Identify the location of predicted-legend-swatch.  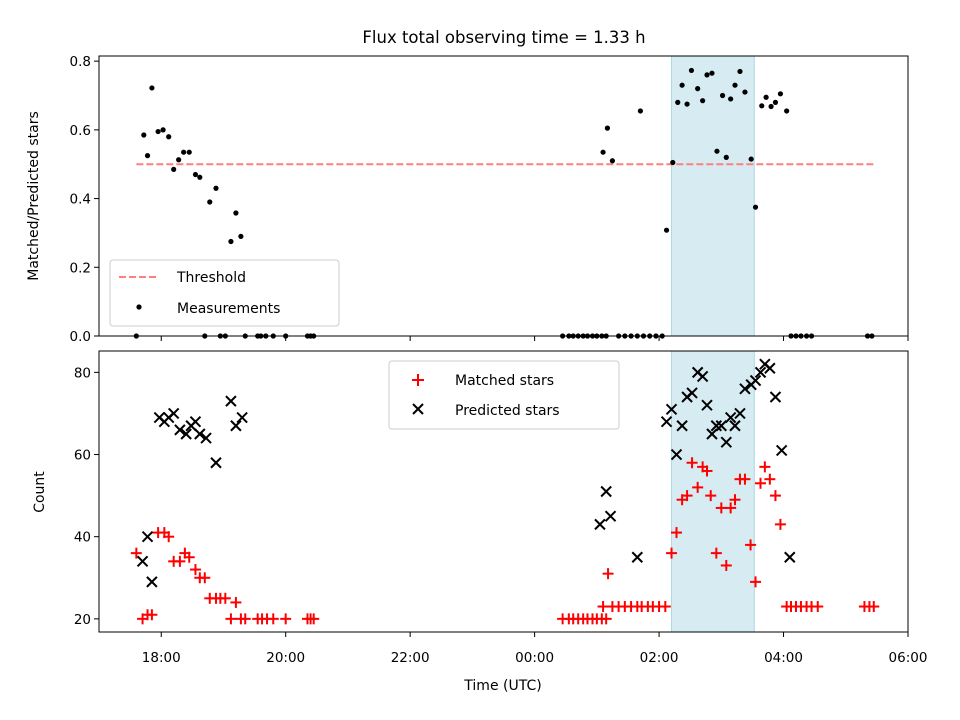
(418, 409).